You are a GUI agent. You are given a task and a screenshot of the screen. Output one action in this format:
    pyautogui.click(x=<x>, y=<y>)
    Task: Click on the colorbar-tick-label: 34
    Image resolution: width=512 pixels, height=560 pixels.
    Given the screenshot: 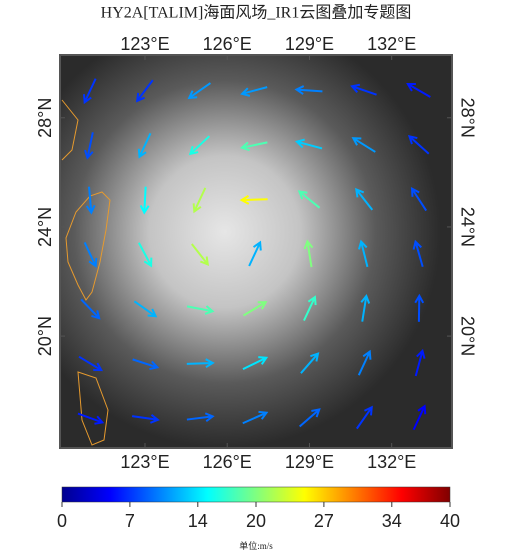 What is the action you would take?
    pyautogui.click(x=392, y=521)
    